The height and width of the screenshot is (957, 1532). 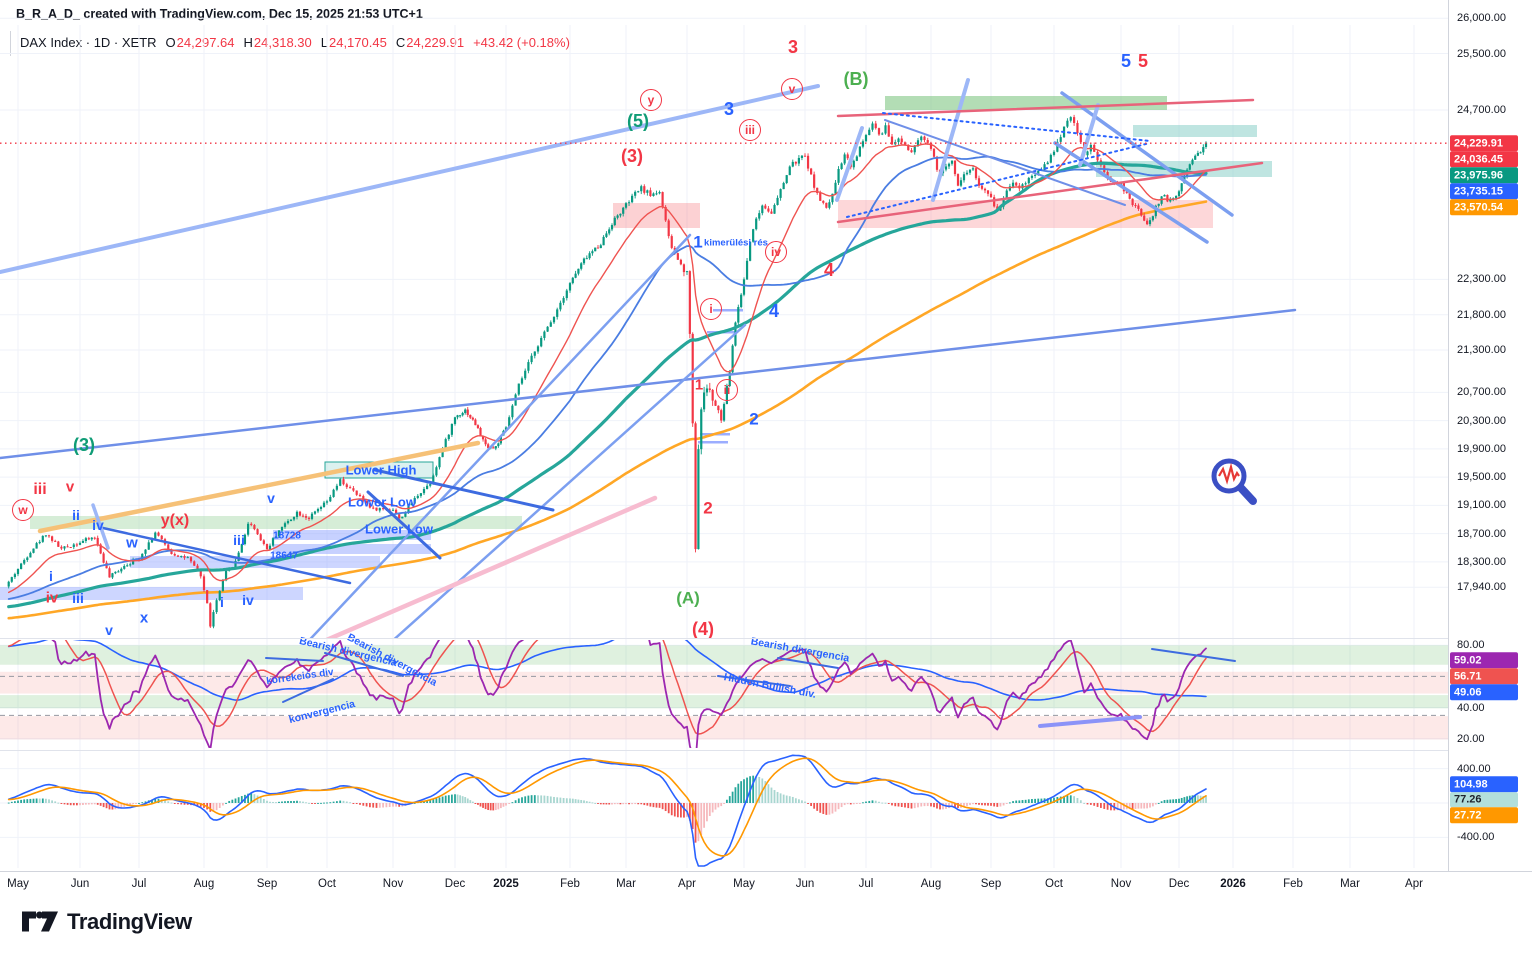 What do you see at coordinates (353, 42) in the screenshot?
I see `ohlc-low: L24,170.45` at bounding box center [353, 42].